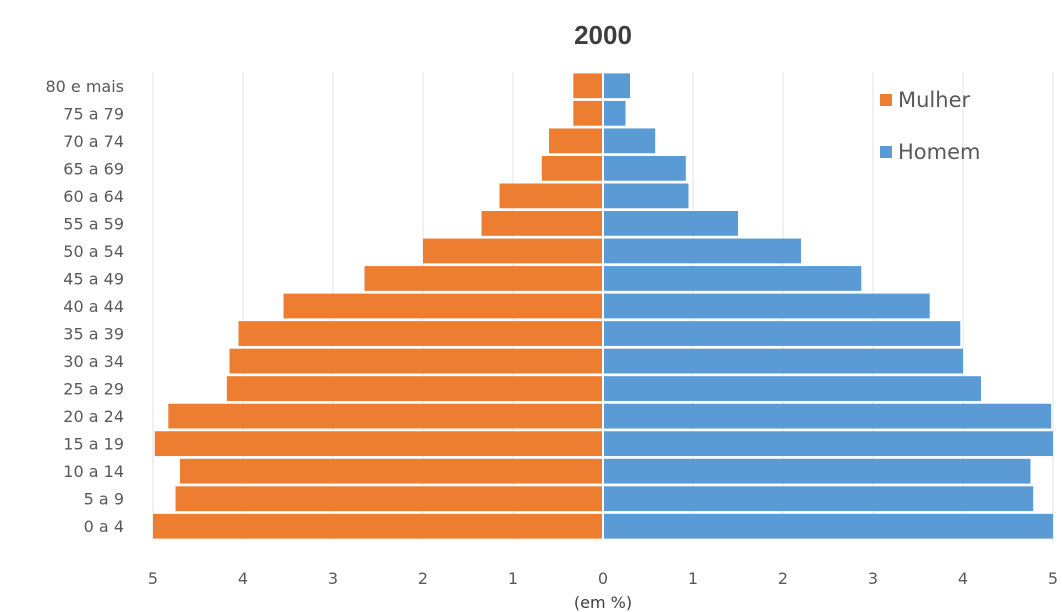  Describe the element at coordinates (603, 602) in the screenshot. I see `x-axis-label: (em %)` at that location.